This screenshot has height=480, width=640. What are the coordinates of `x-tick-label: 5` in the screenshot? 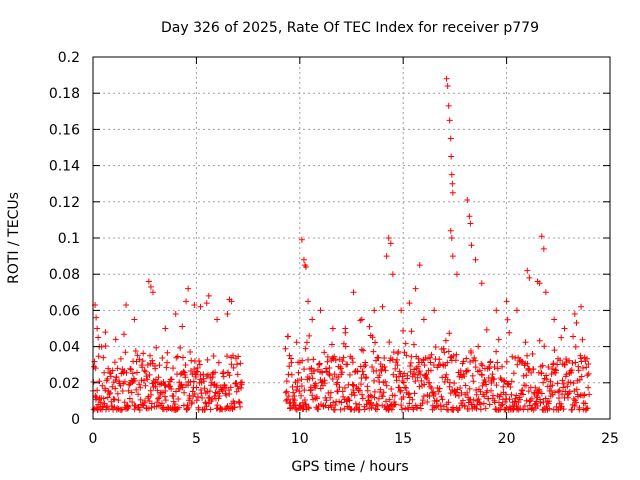 It's located at (196, 439).